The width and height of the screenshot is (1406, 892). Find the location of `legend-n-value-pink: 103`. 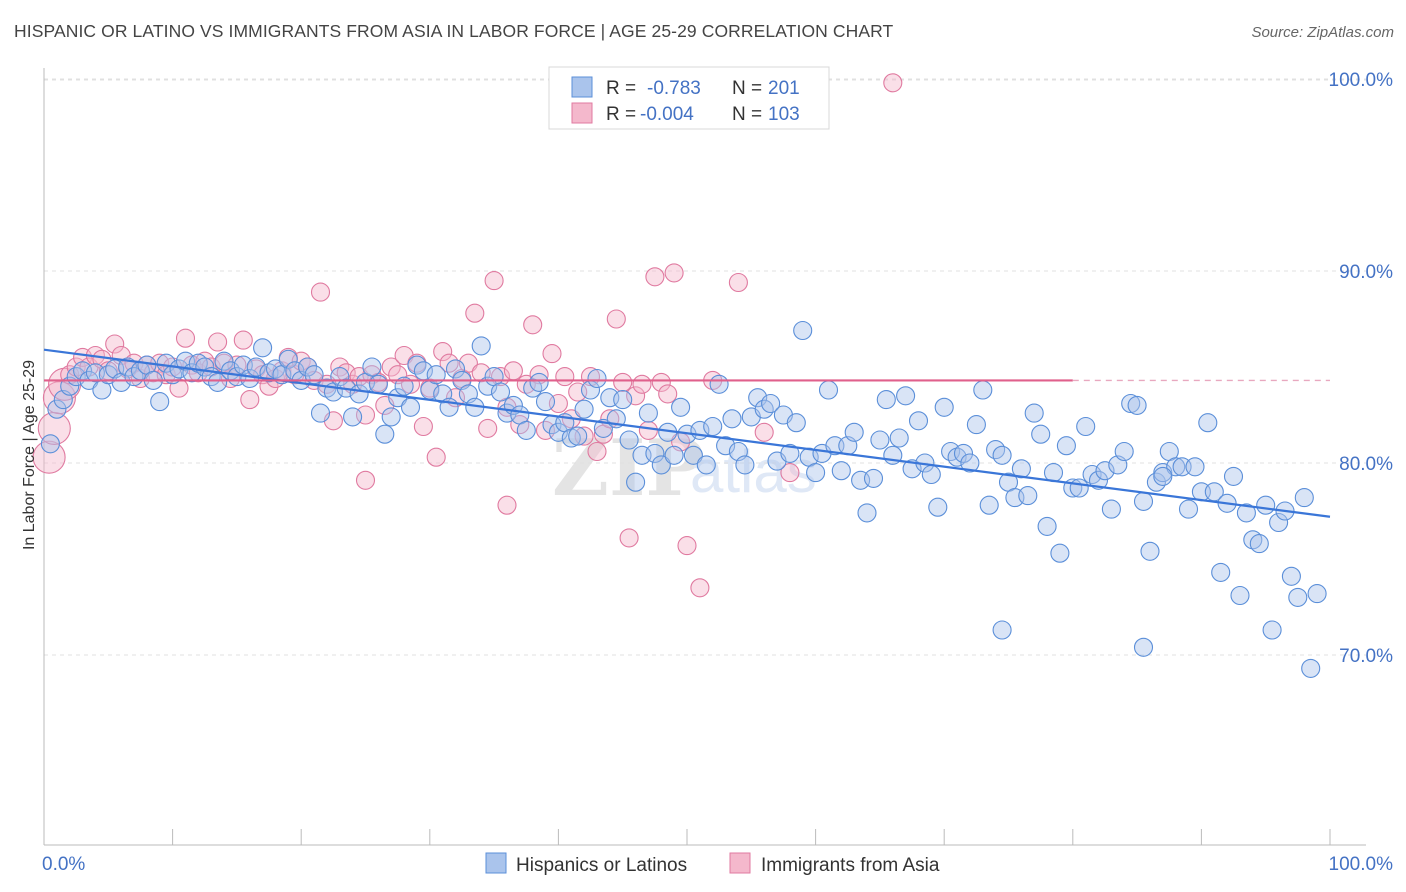

legend-n-value-pink: 103 is located at coordinates (784, 114).